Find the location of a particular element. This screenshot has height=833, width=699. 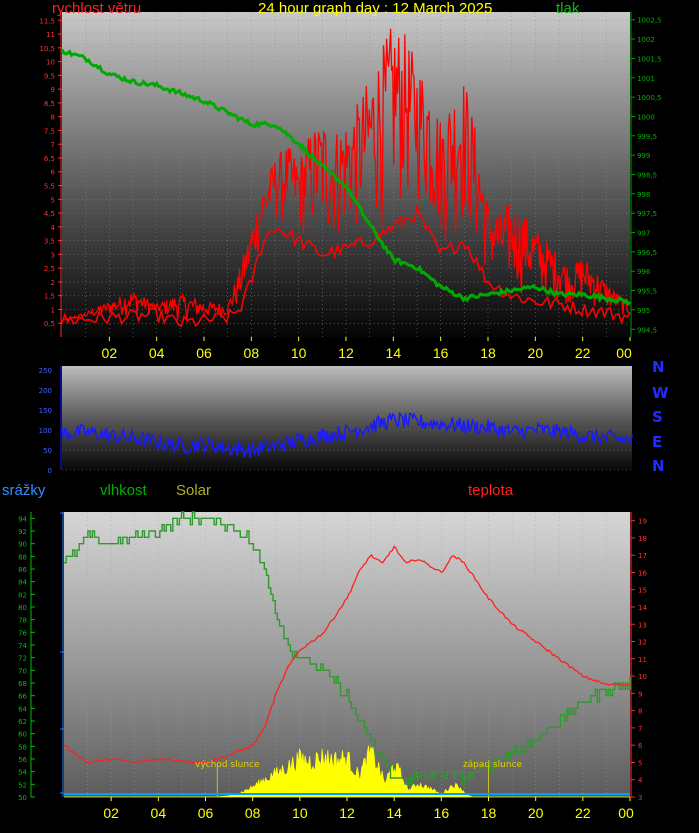

pressure-y-tick-label: 999,5 is located at coordinates (647, 137).